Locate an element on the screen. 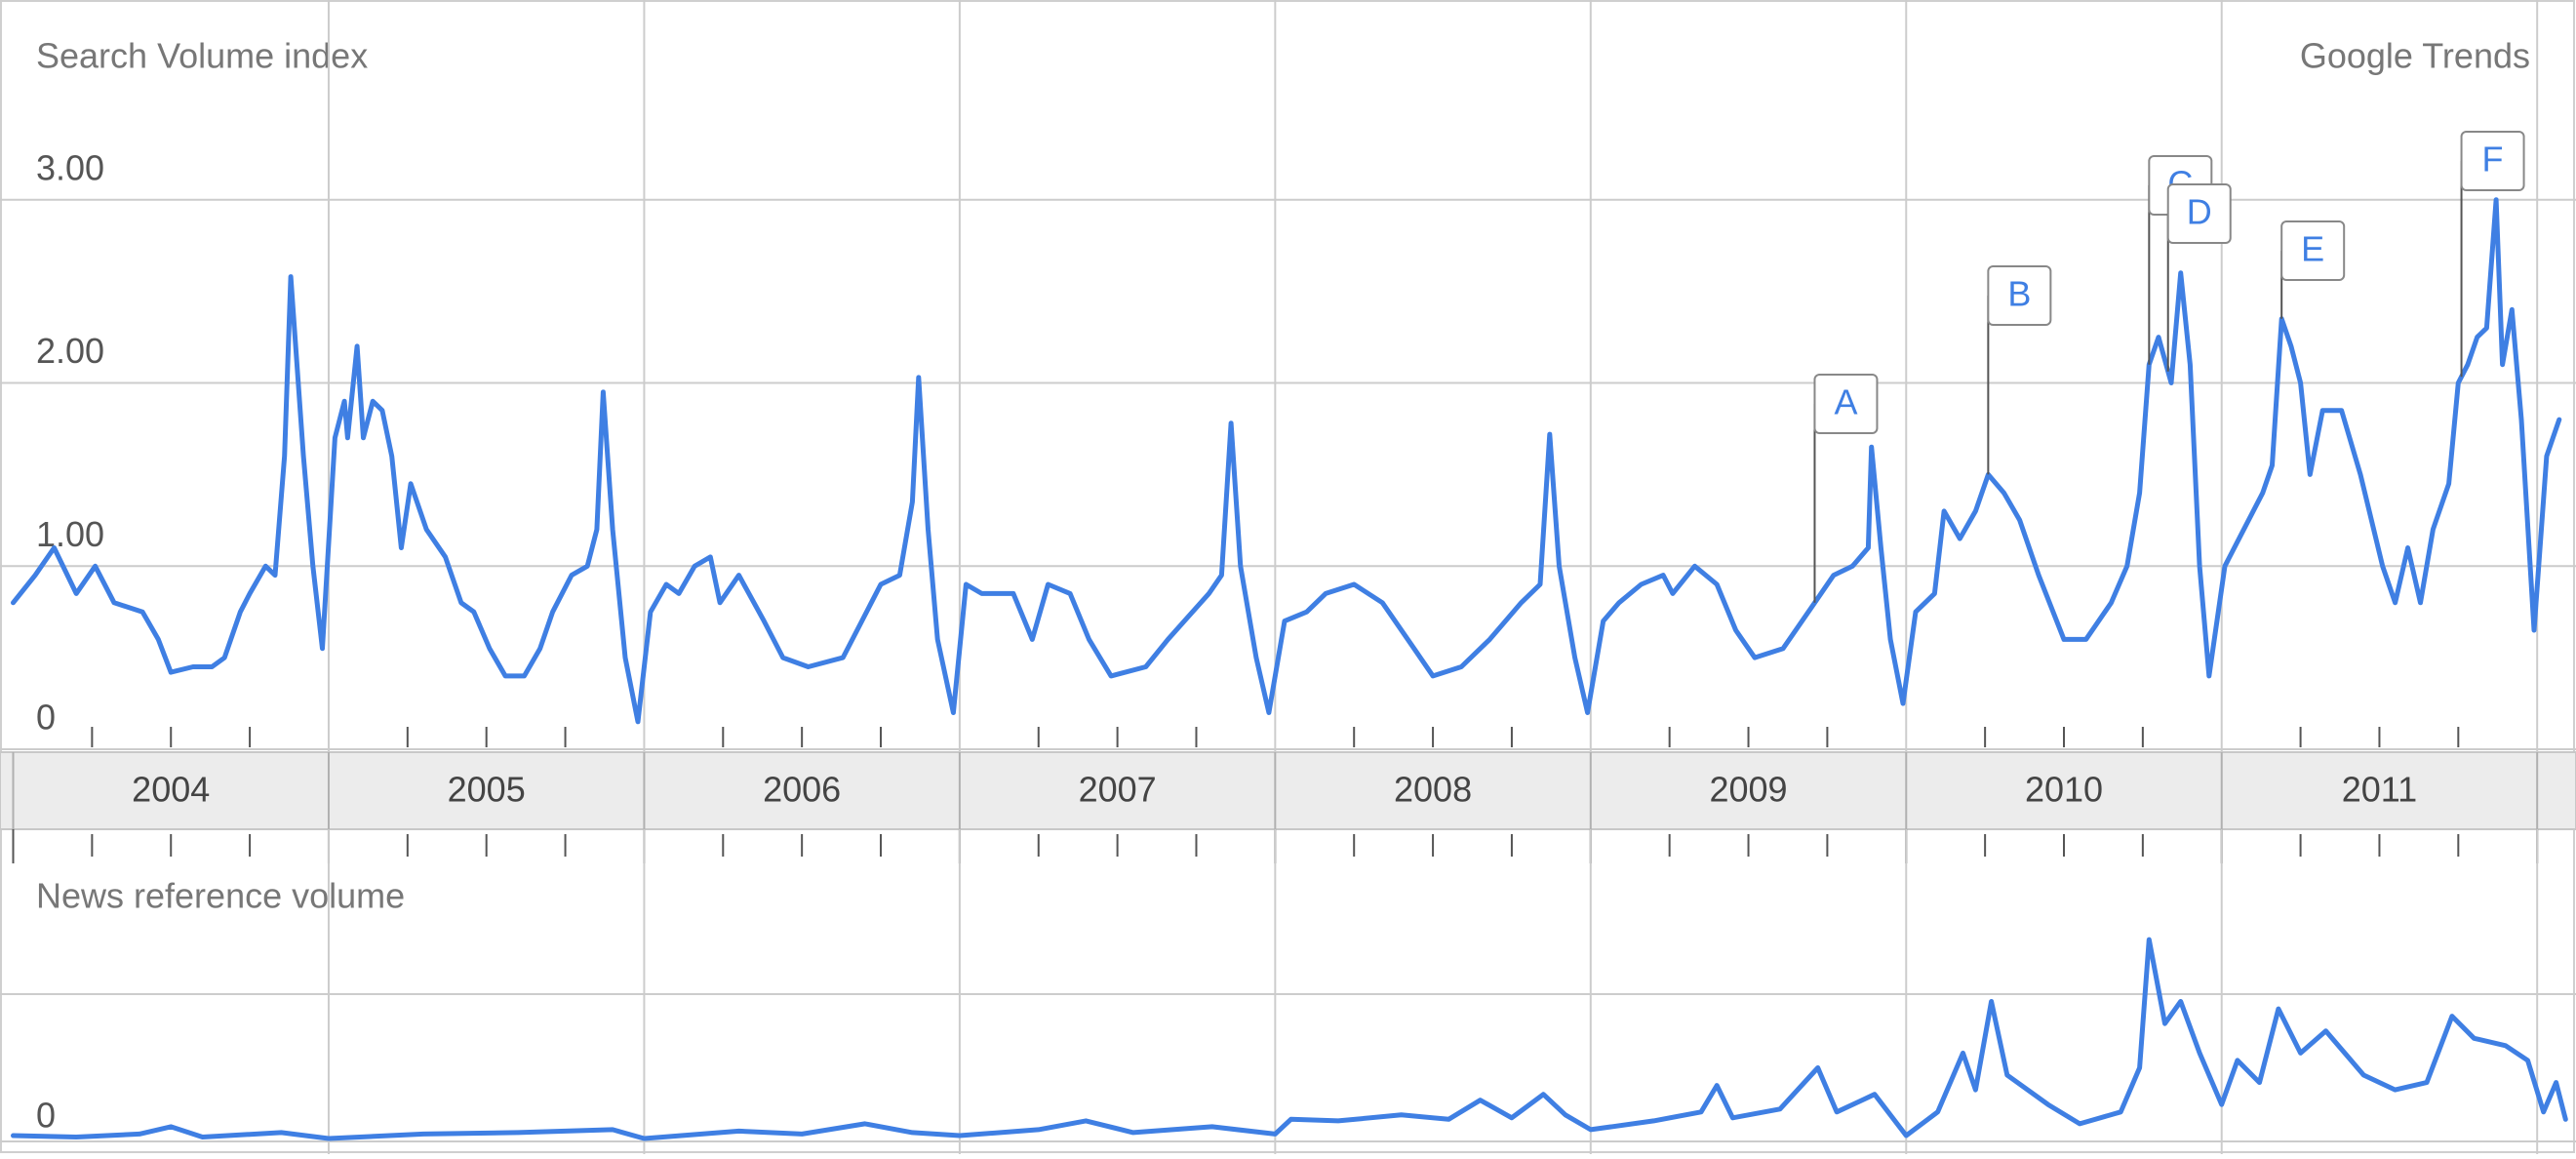  annotation-label: B is located at coordinates (2019, 294).